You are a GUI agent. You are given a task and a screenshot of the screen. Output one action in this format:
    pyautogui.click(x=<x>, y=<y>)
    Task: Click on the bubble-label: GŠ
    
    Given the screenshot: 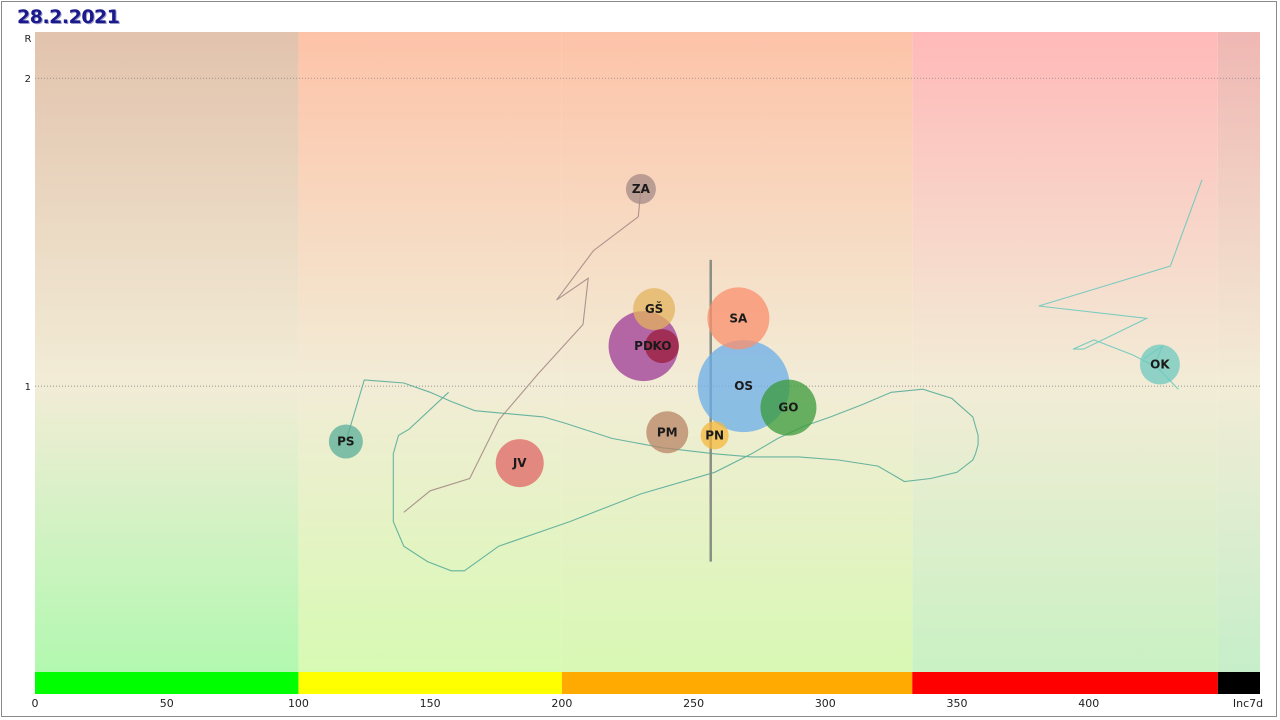 What is the action you would take?
    pyautogui.click(x=654, y=308)
    